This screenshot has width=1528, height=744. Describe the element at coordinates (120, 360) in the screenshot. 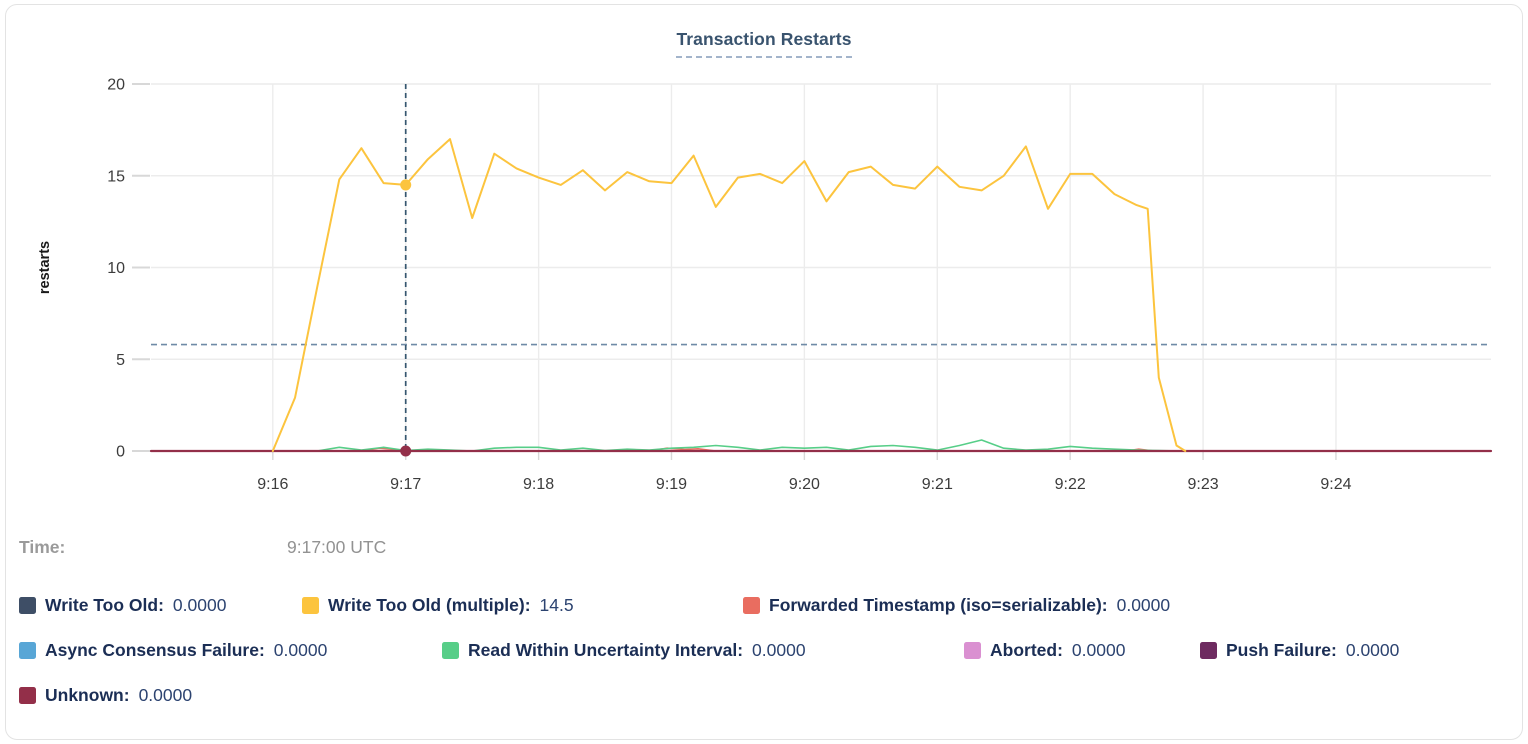

I see `y-tick-label: 5` at that location.